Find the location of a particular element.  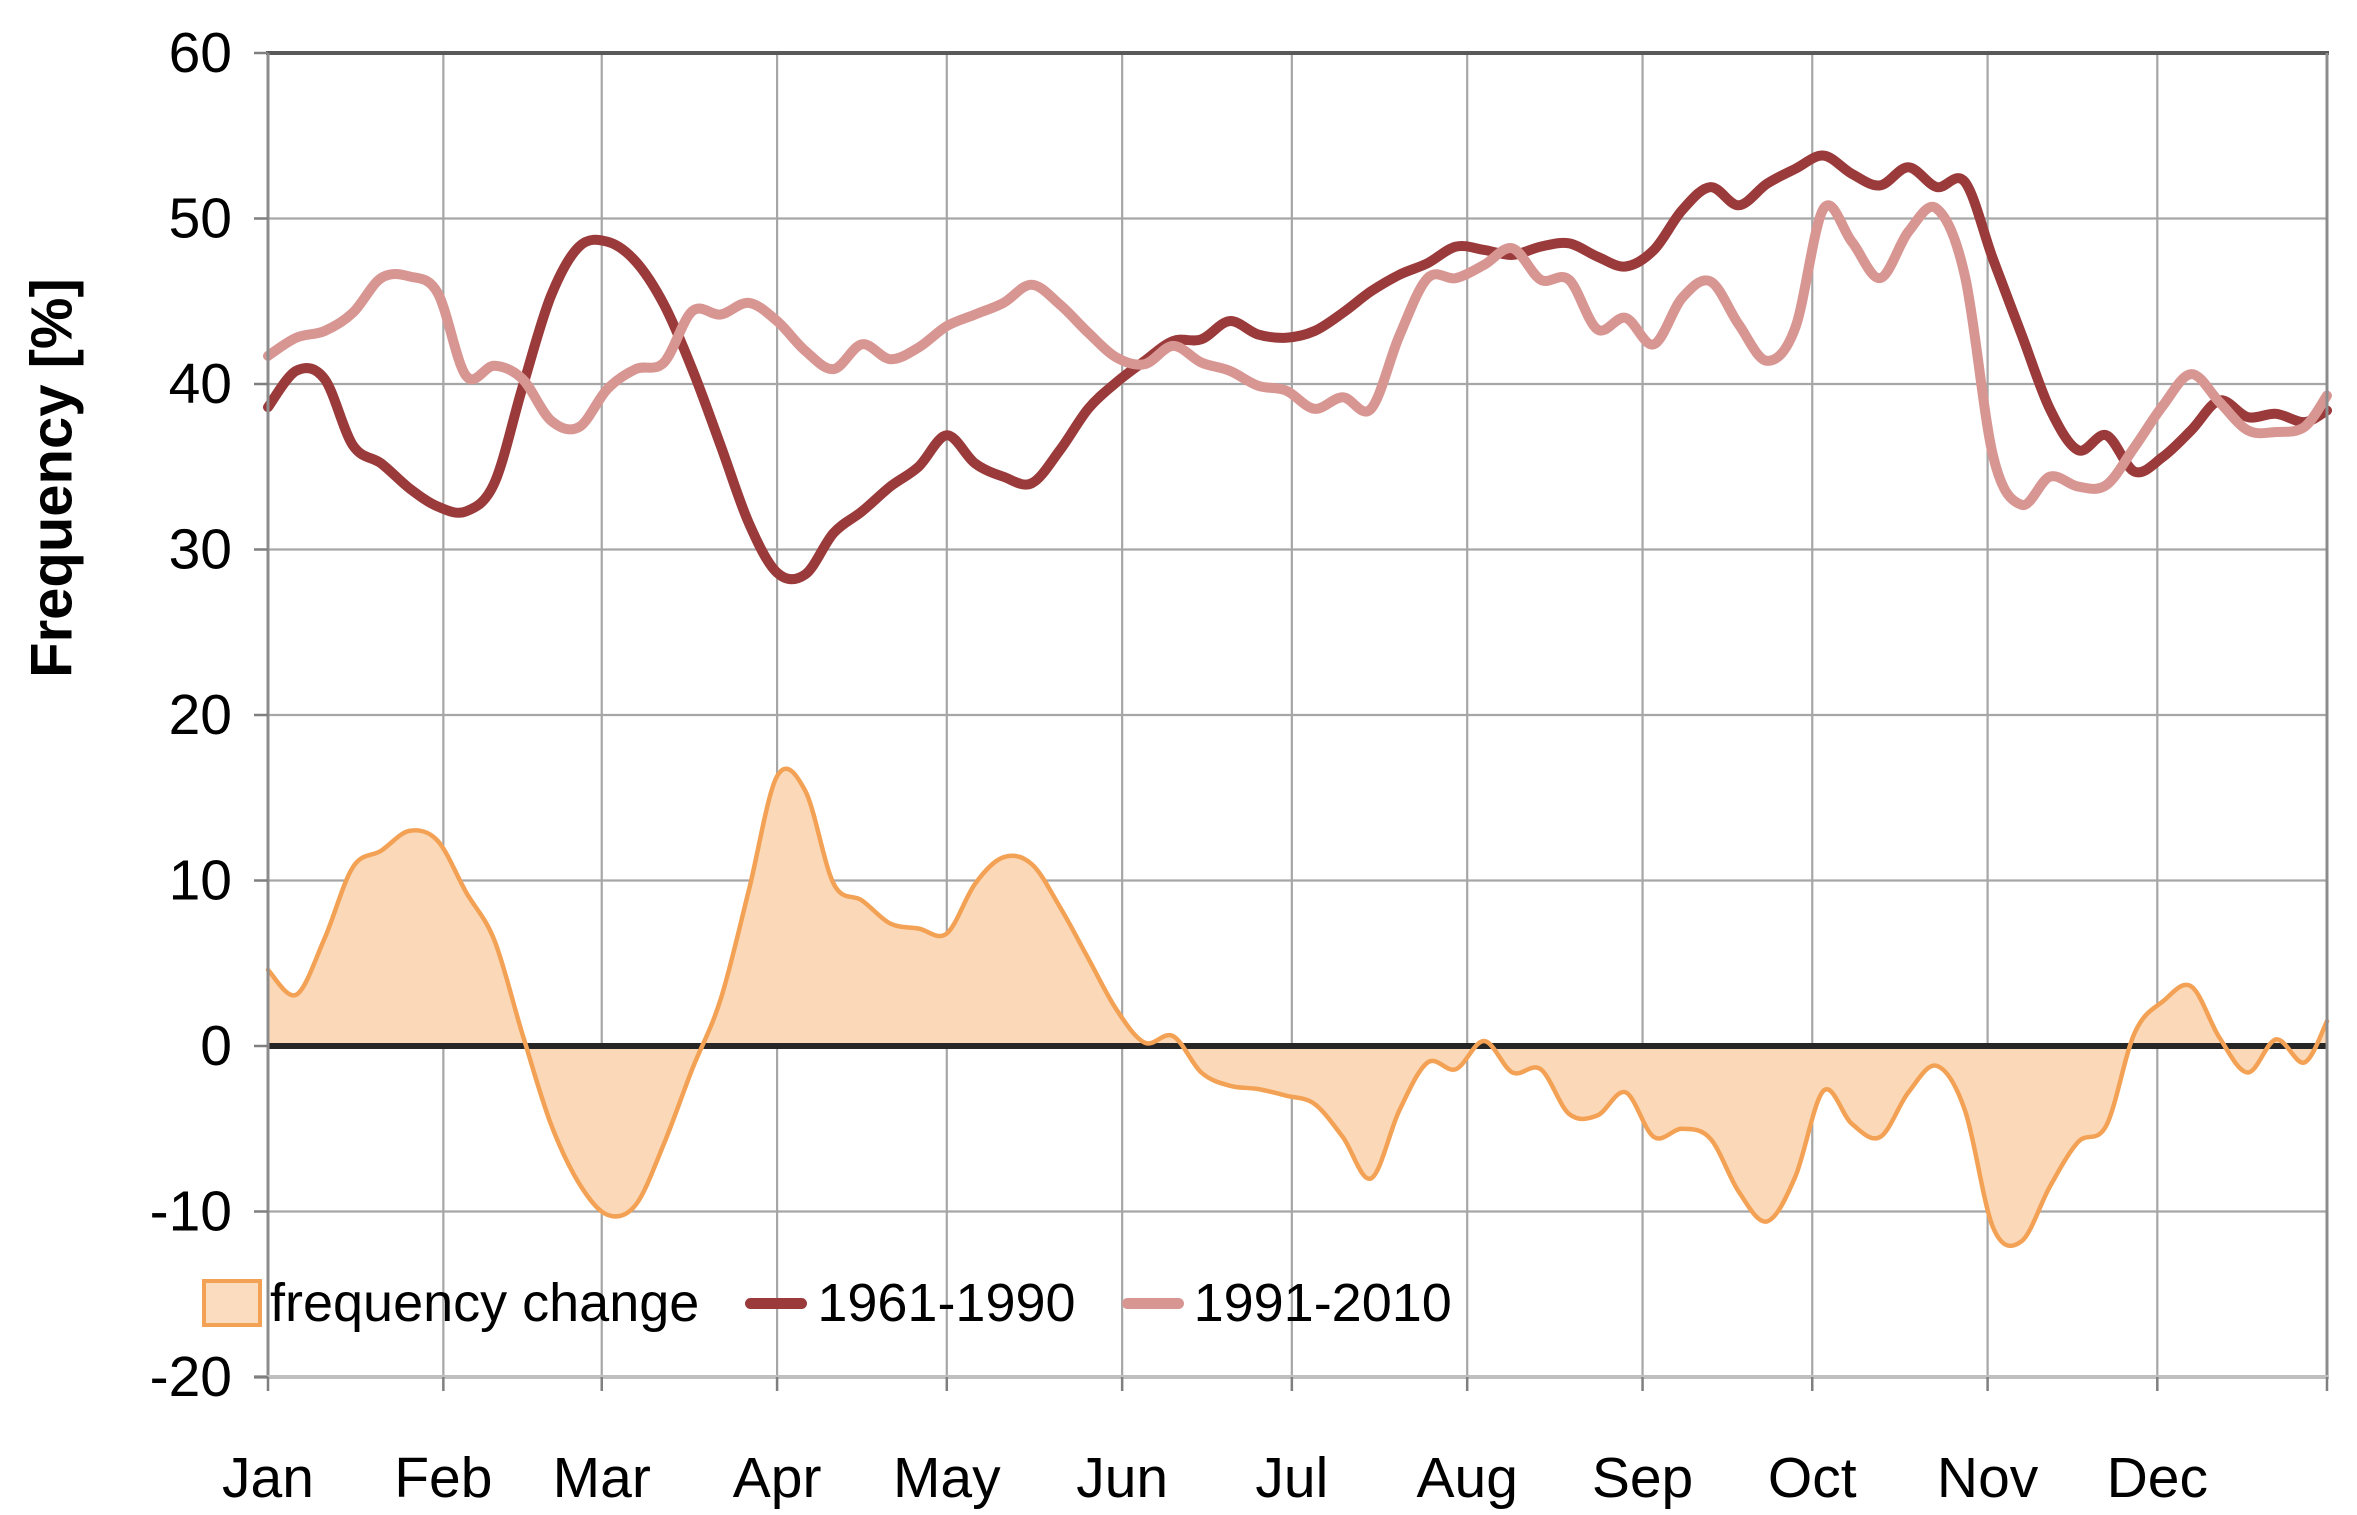

x-tick-label: Feb is located at coordinates (443, 1478).